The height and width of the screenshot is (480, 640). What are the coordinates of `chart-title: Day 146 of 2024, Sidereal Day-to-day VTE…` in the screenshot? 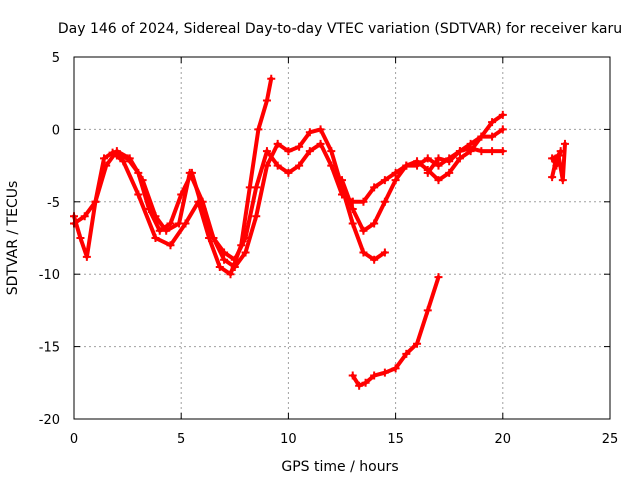 It's located at (340, 29).